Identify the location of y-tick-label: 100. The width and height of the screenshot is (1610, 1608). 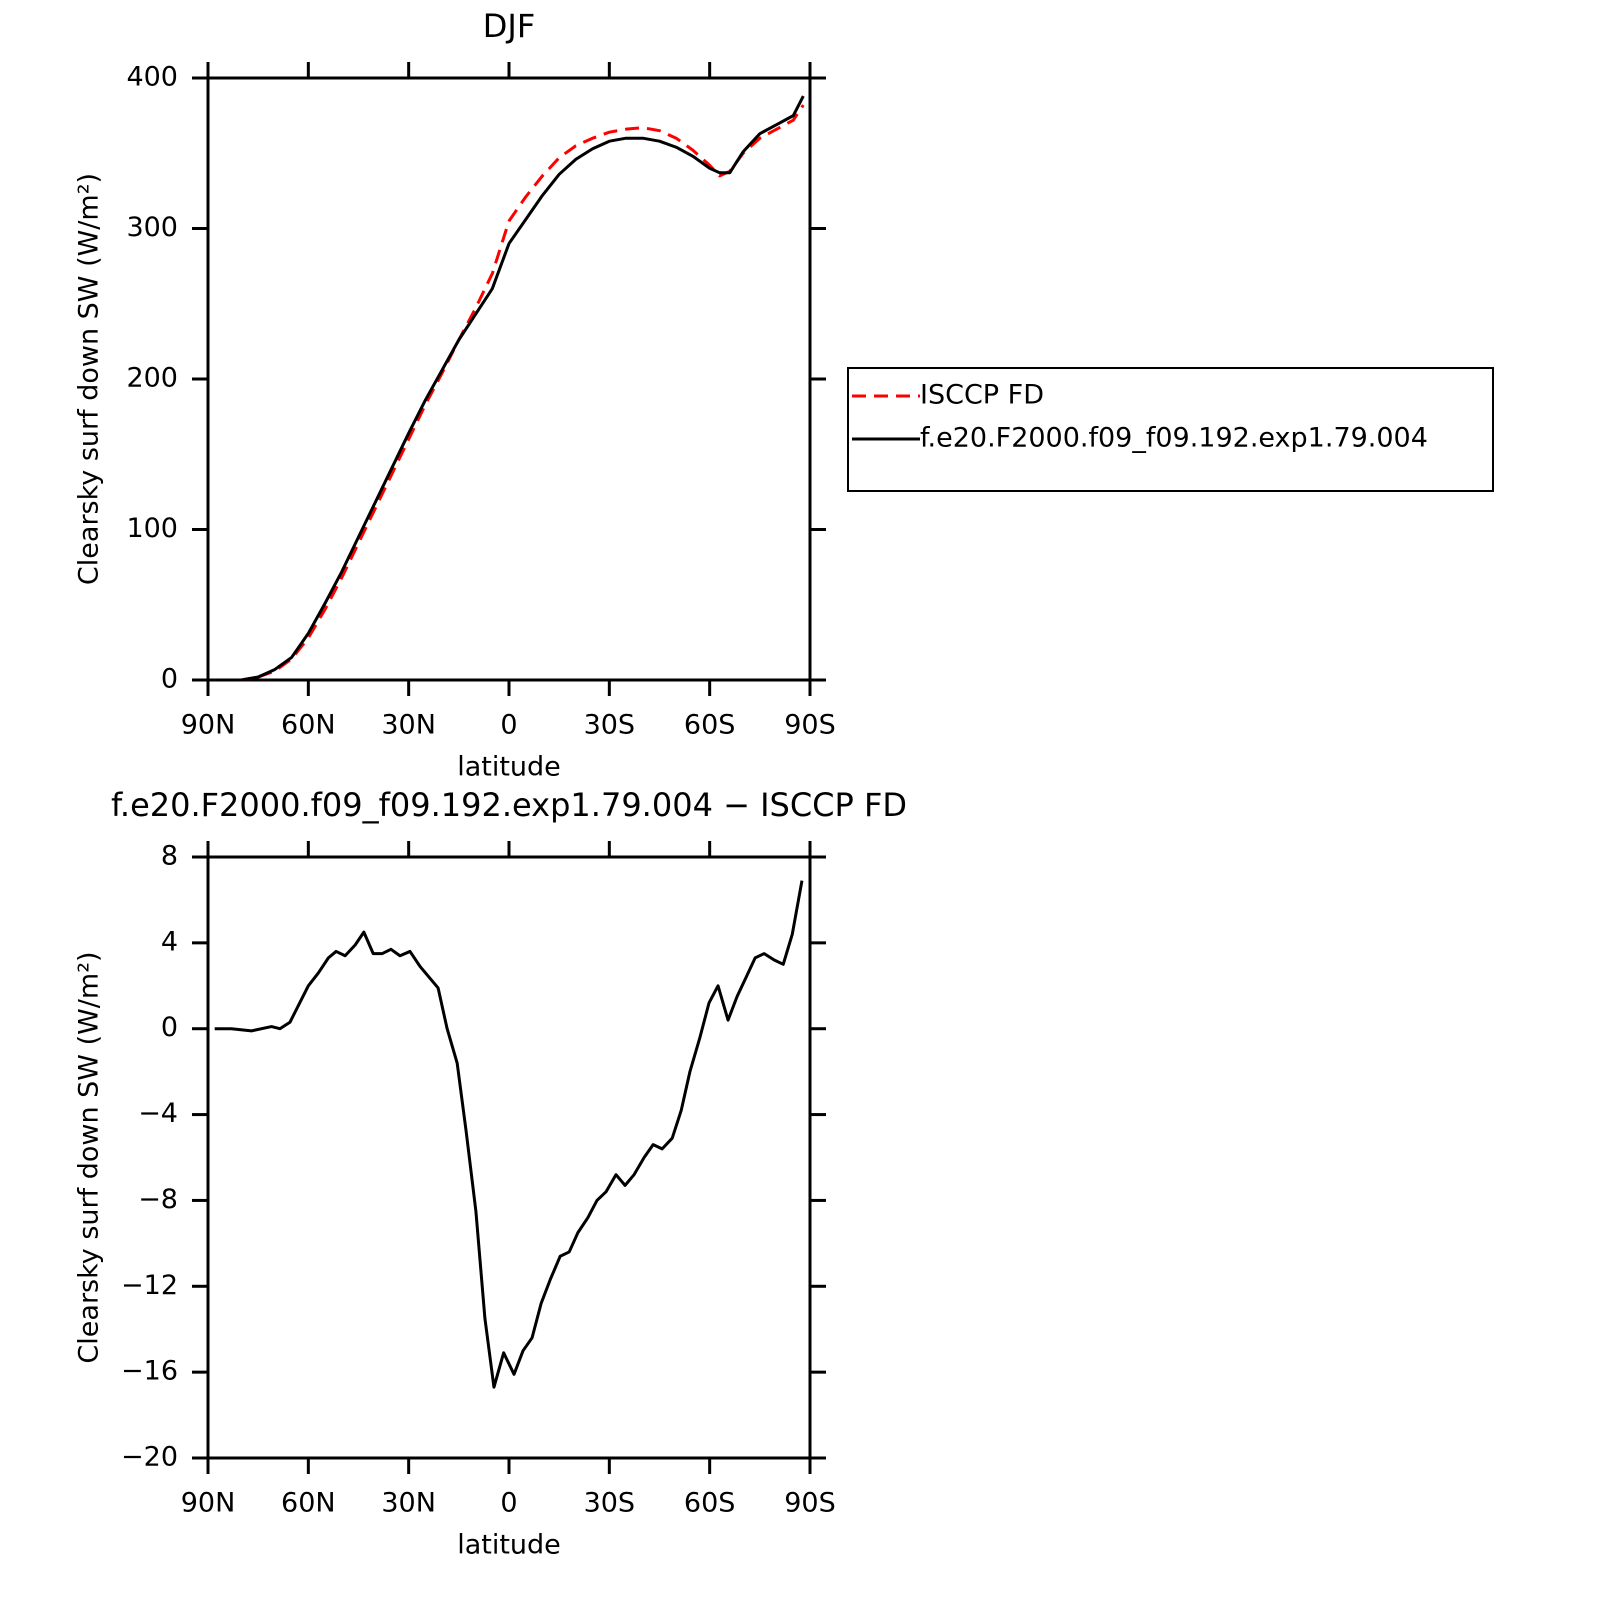
(152, 528).